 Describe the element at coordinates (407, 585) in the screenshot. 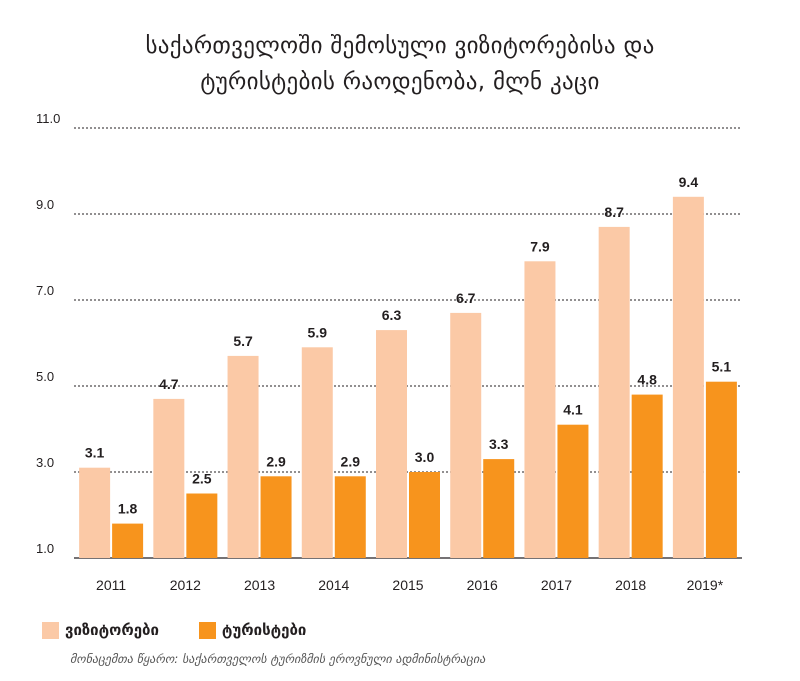

I see `x-tick-label: 2015` at that location.